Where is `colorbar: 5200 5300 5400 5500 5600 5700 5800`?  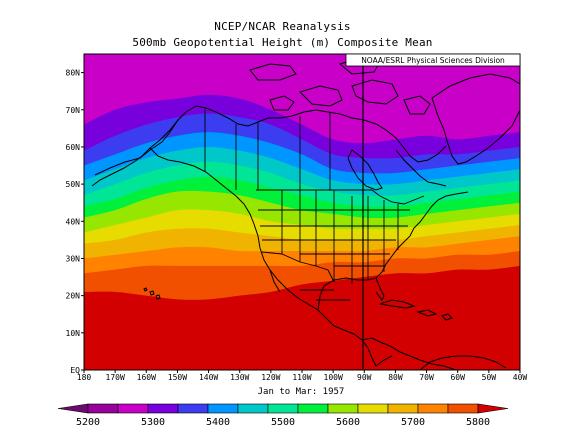
colorbar: 5200 5300 5400 5500 5600 5700 5800 is located at coordinates (283, 415).